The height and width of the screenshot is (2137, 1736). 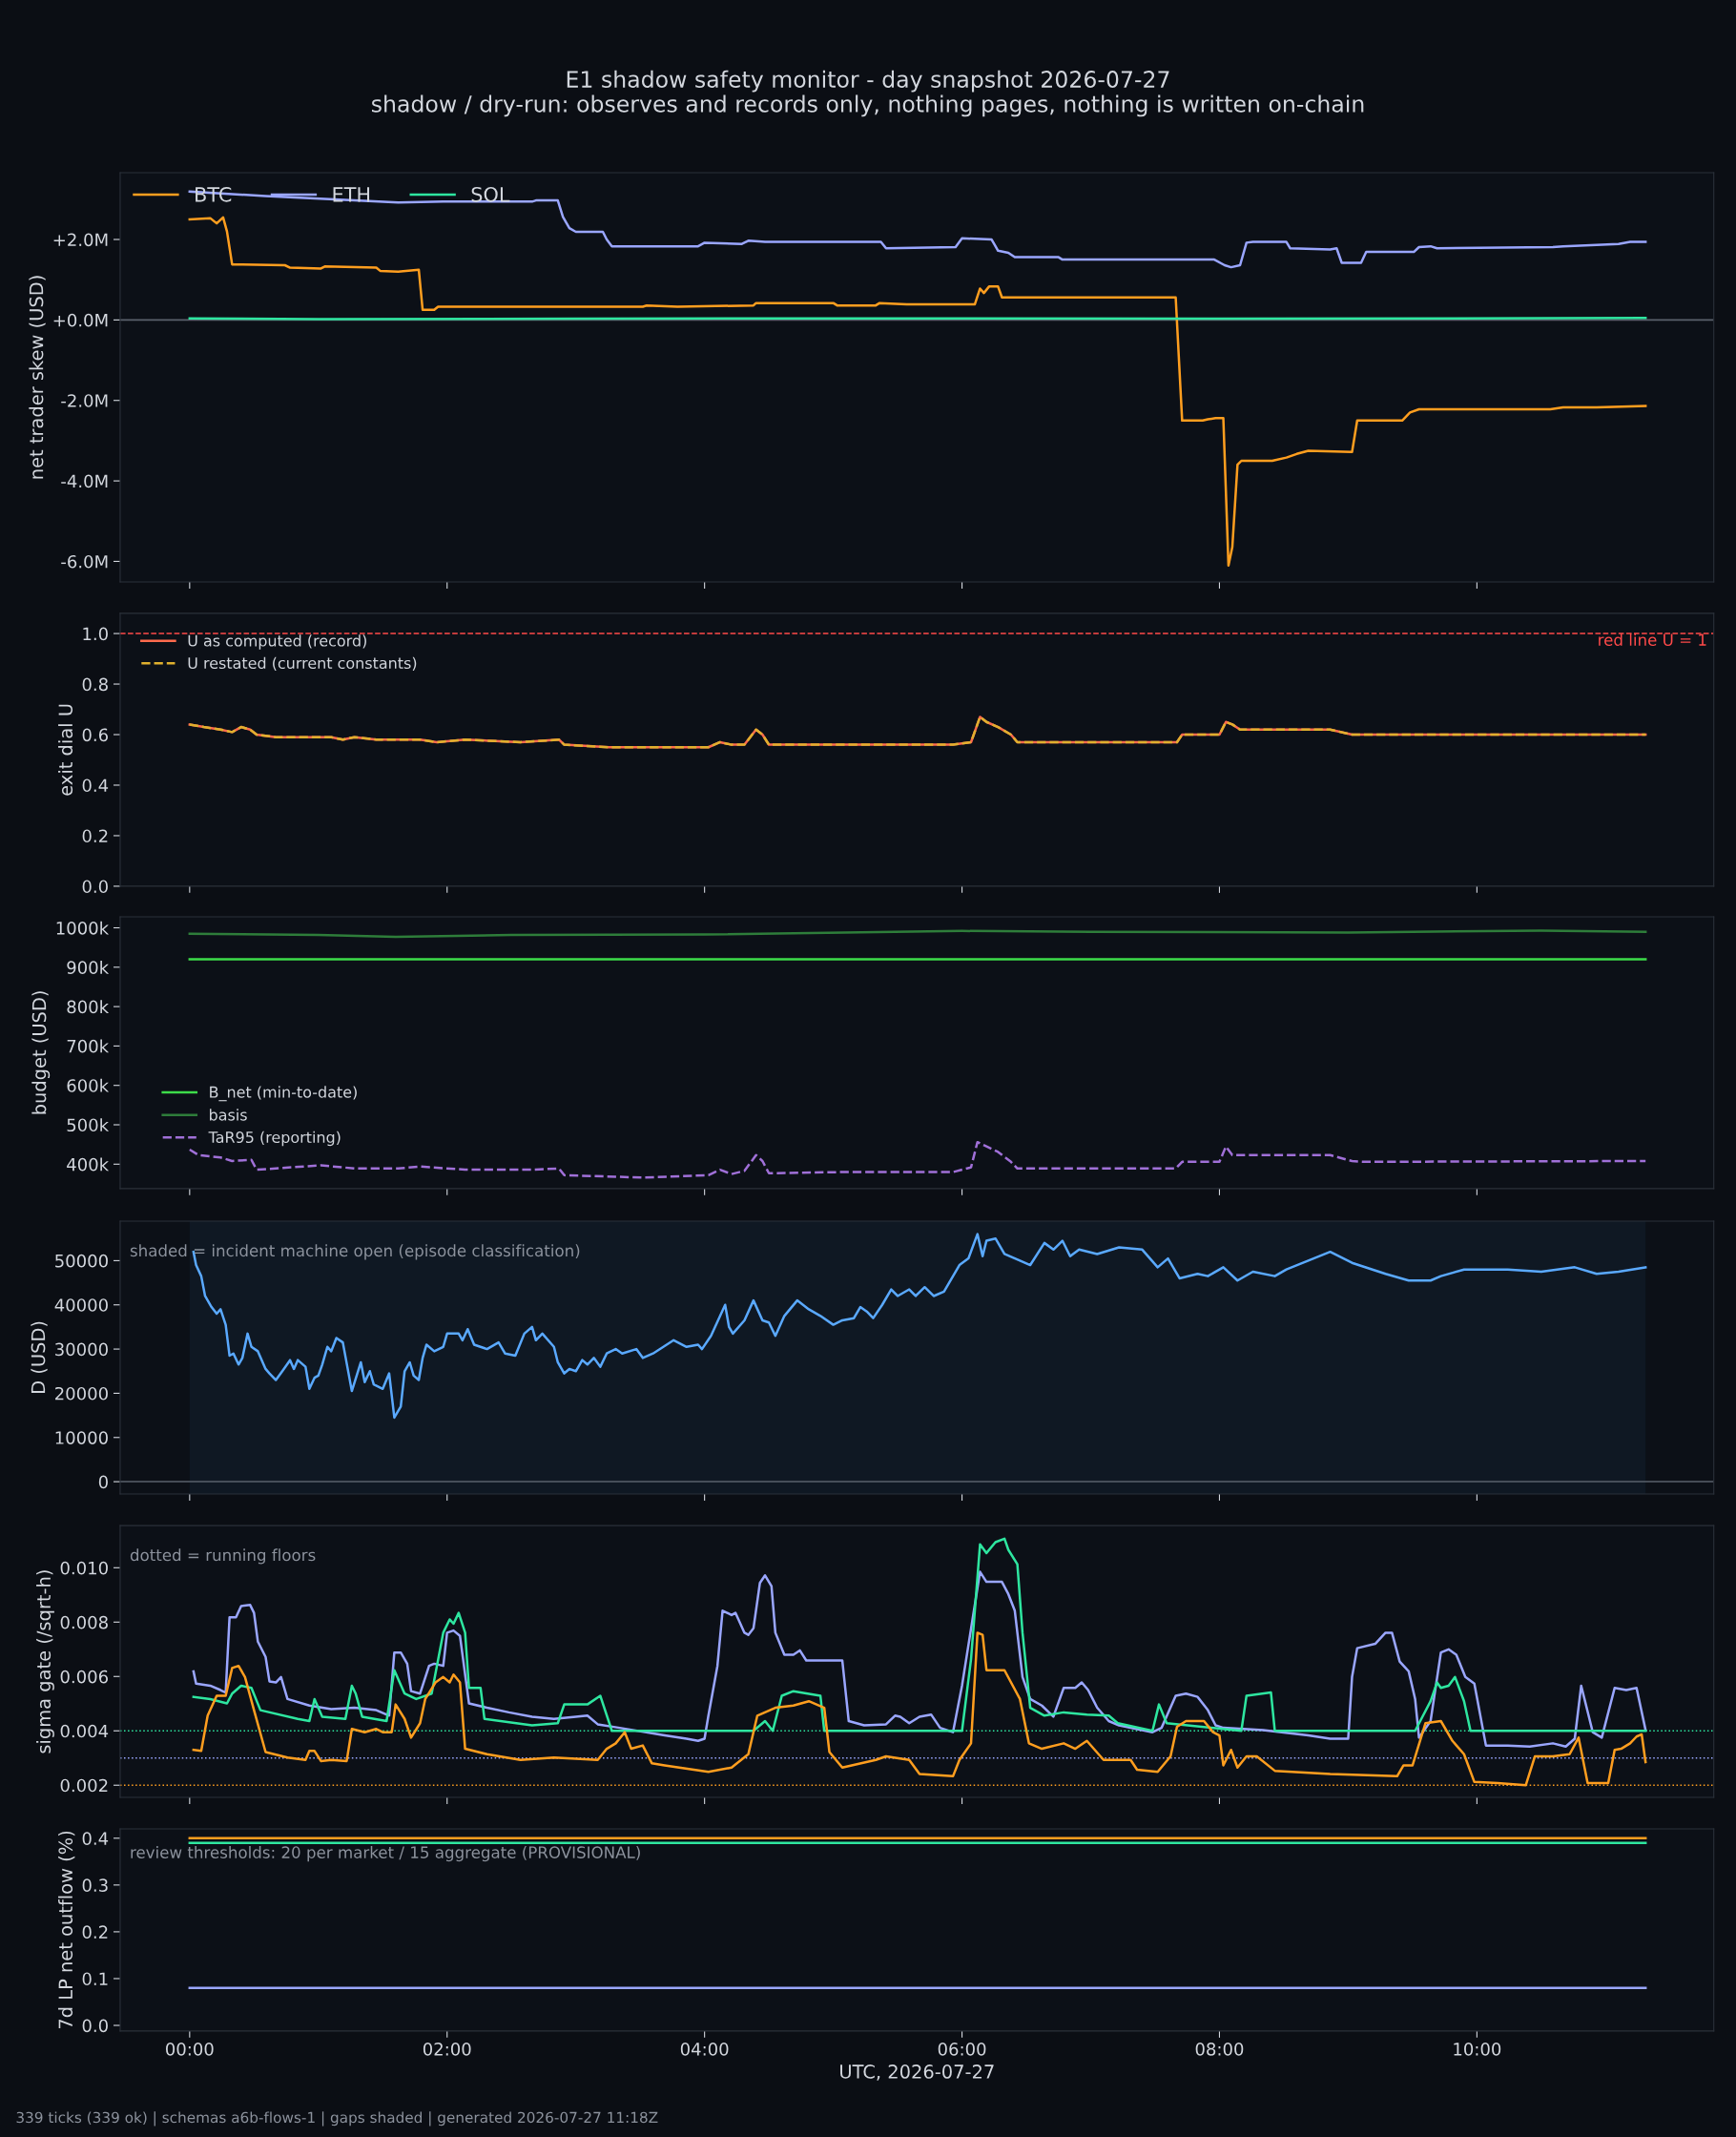 I want to click on y-tick-label: 1000k, so click(x=83, y=928).